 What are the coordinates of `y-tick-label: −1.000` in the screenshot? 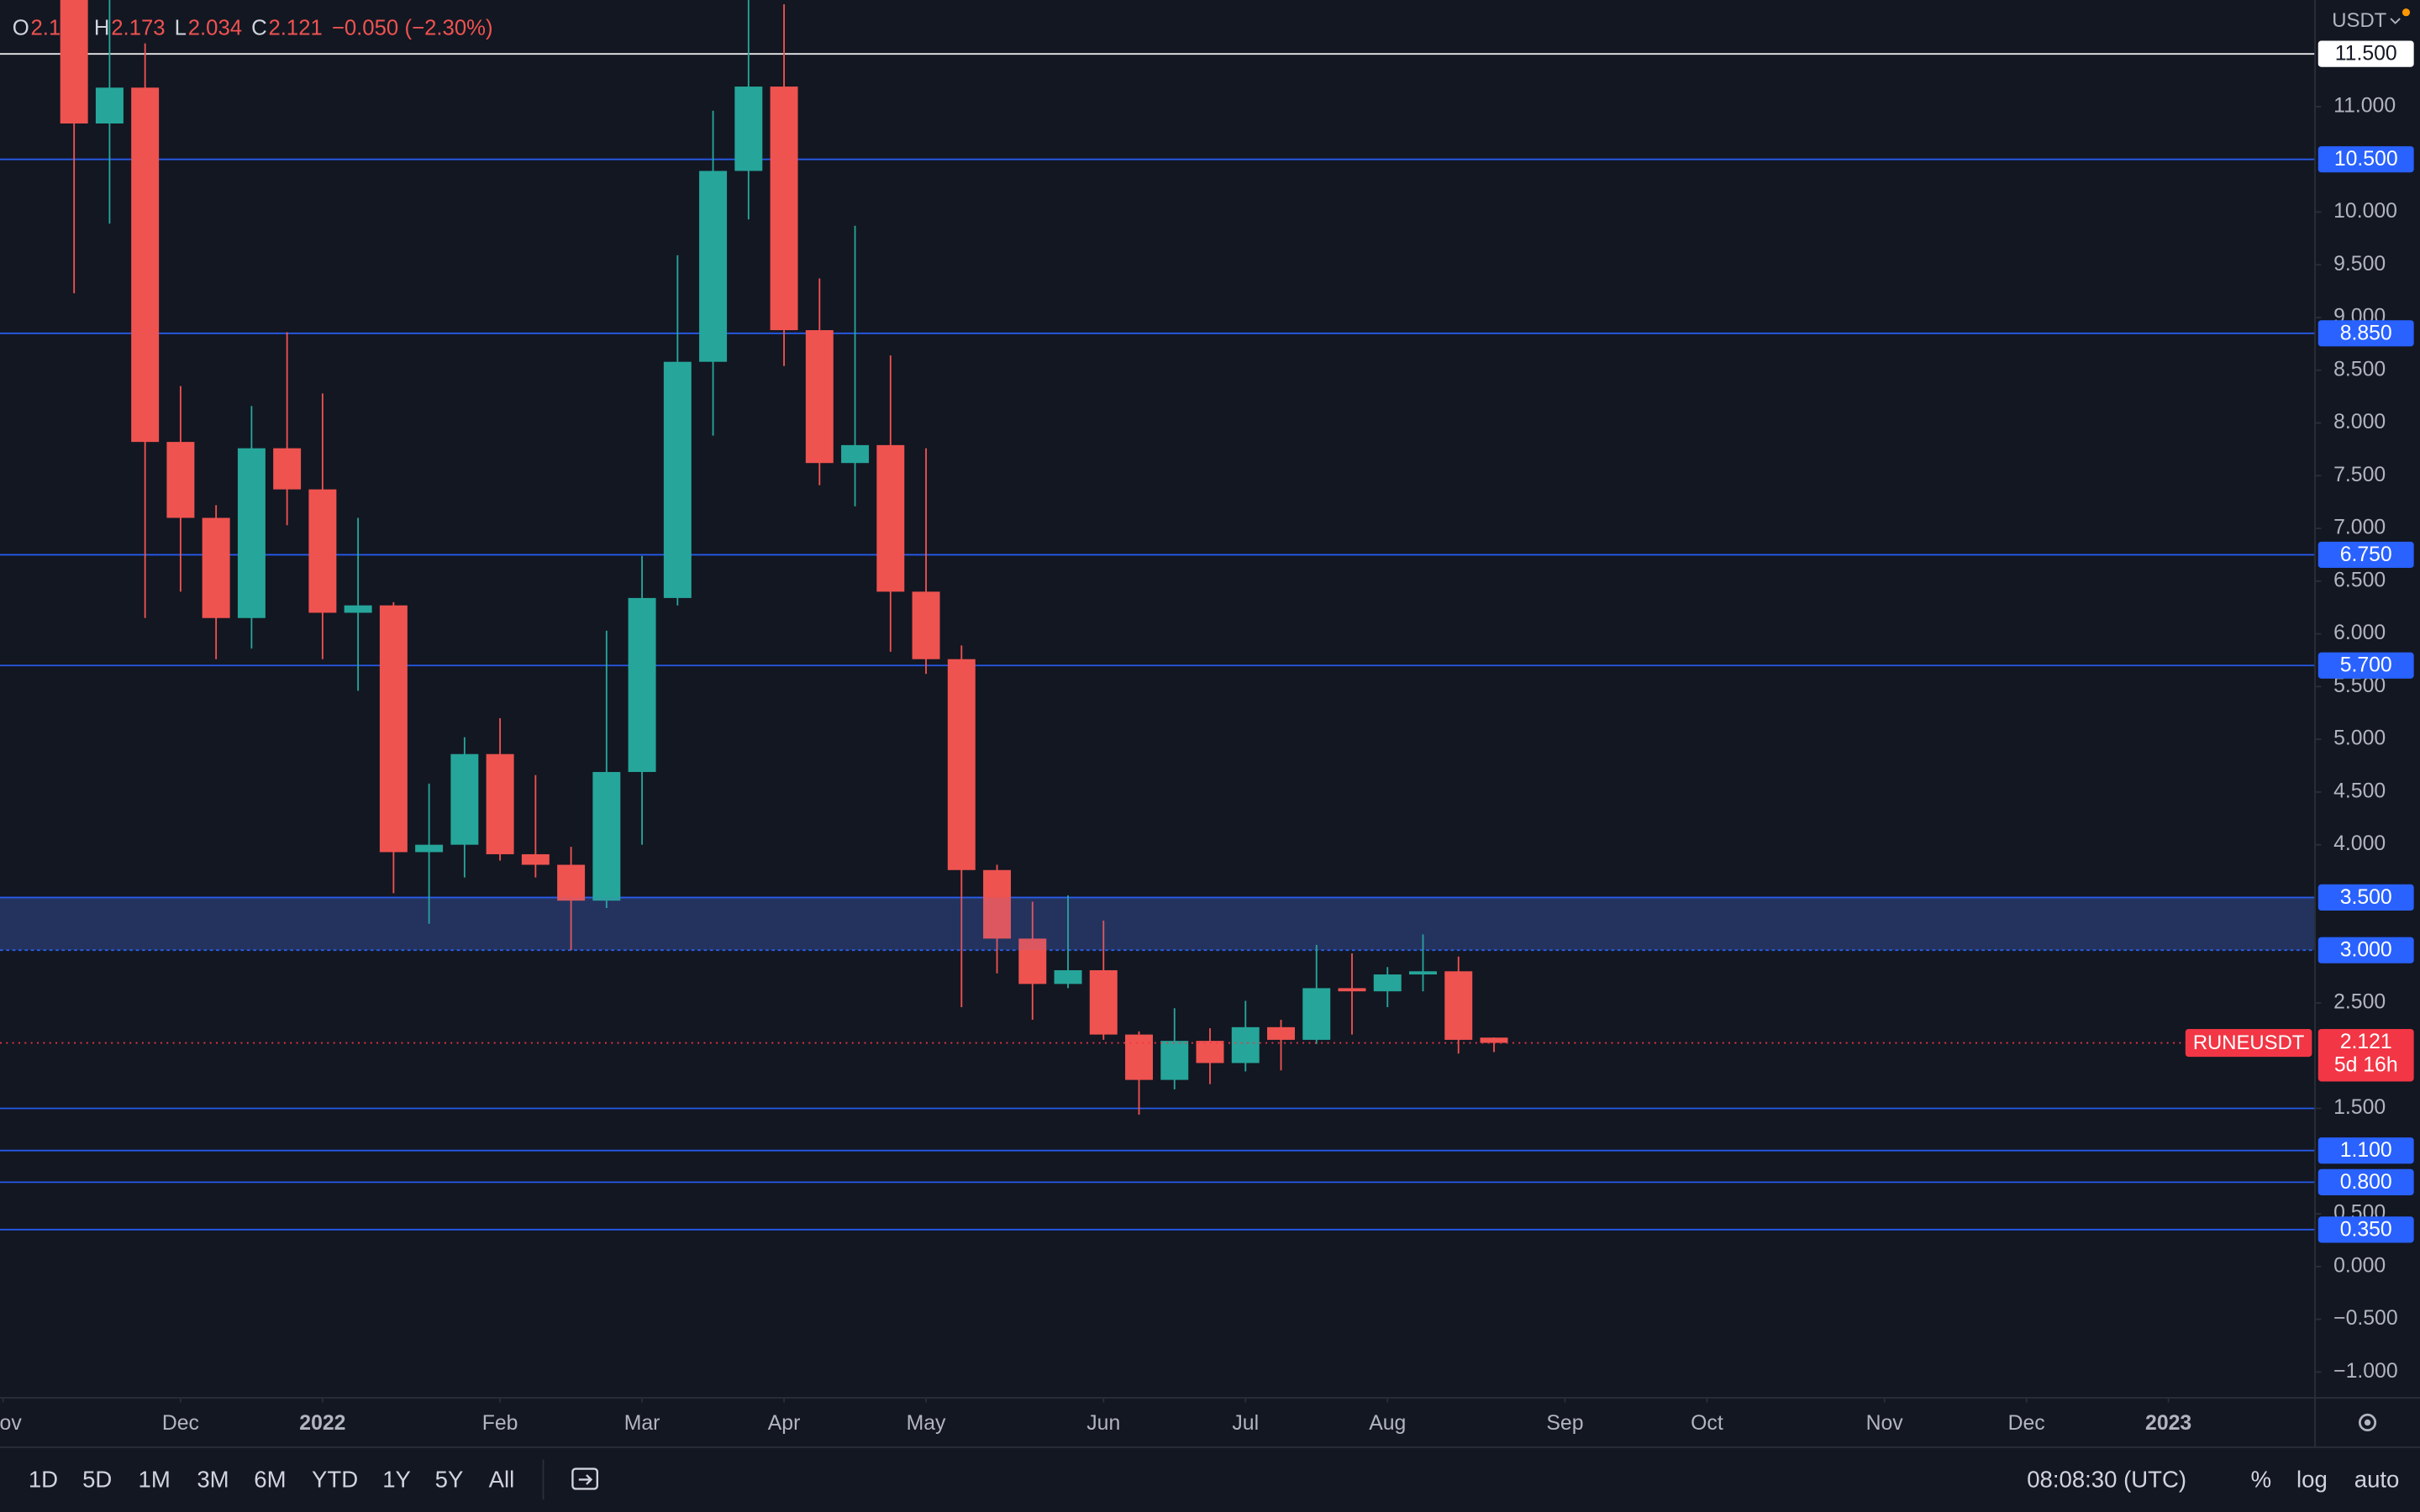 It's located at (2365, 1371).